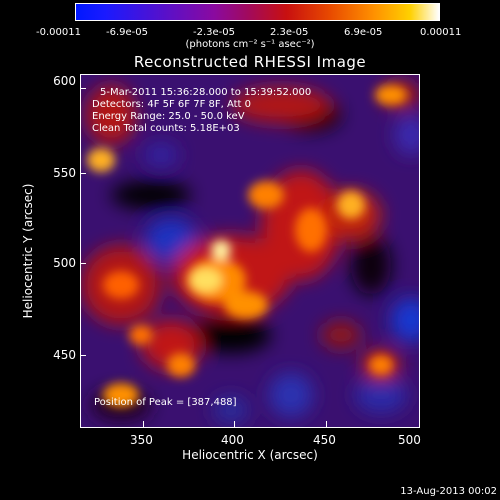  What do you see at coordinates (141, 440) in the screenshot?
I see `x-tick-label: 350` at bounding box center [141, 440].